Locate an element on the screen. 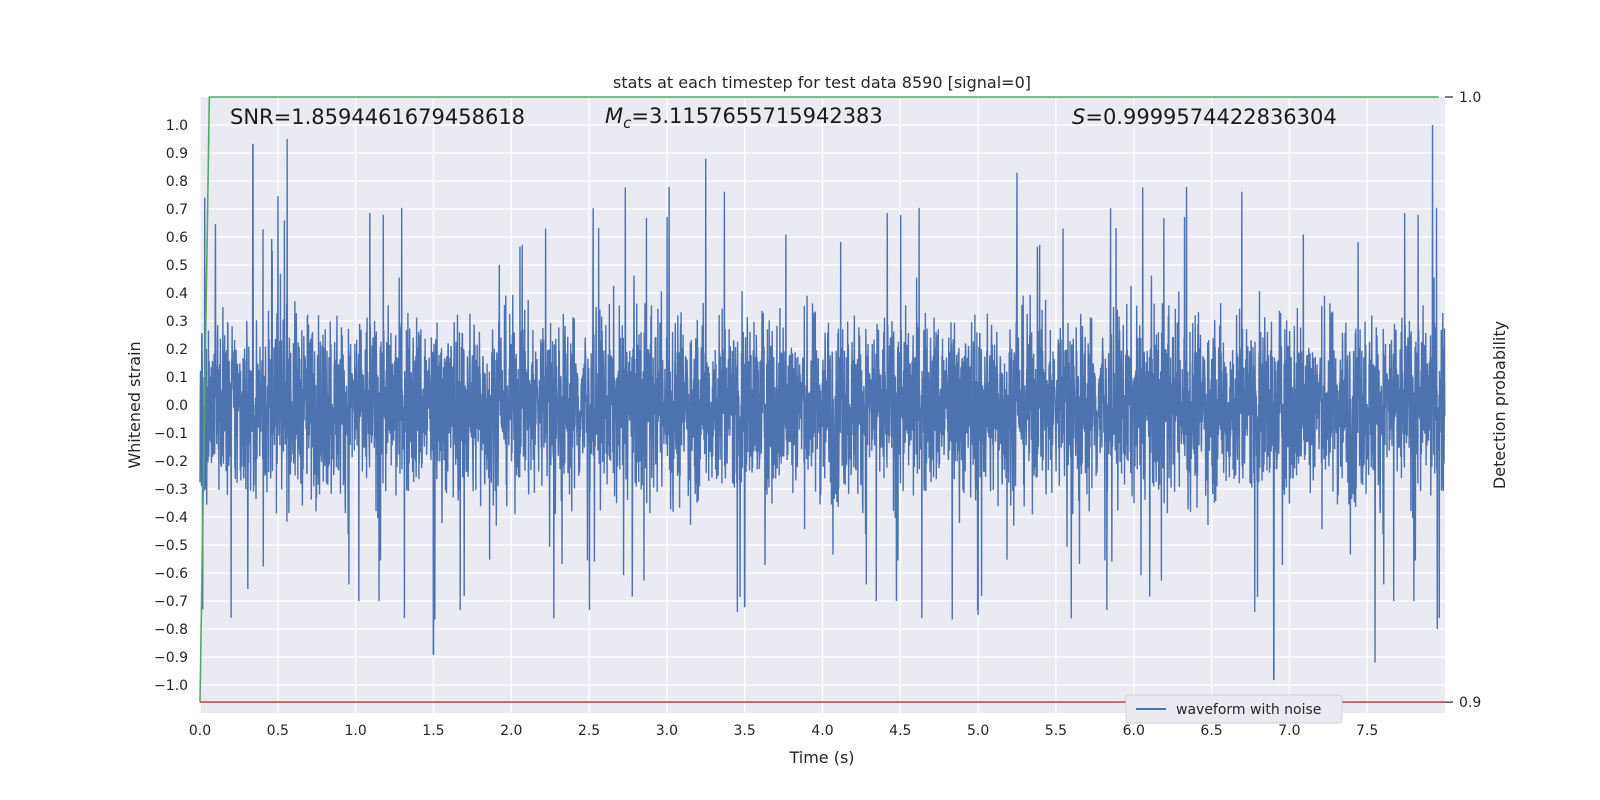  annotation-s-symbol: S is located at coordinates (1078, 117).